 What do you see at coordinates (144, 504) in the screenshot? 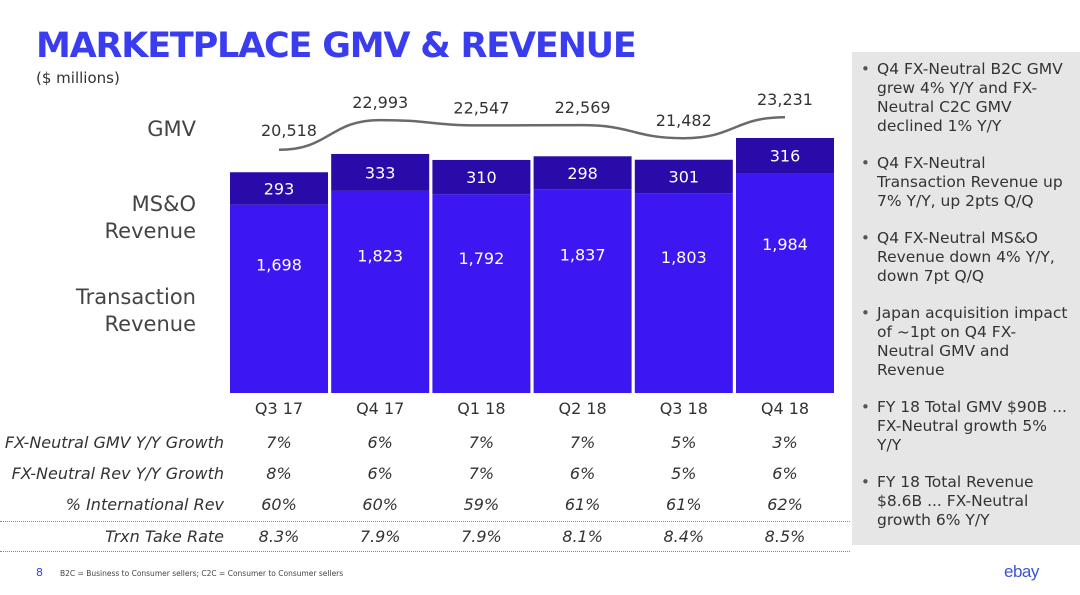
I see `metric-row-label: % International Rev` at bounding box center [144, 504].